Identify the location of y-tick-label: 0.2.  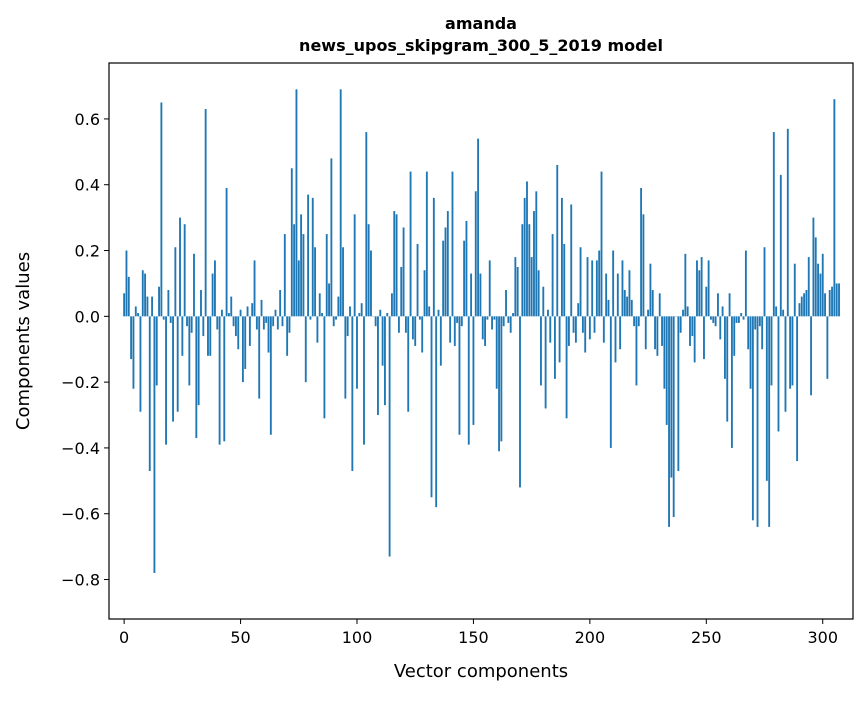
(87, 251).